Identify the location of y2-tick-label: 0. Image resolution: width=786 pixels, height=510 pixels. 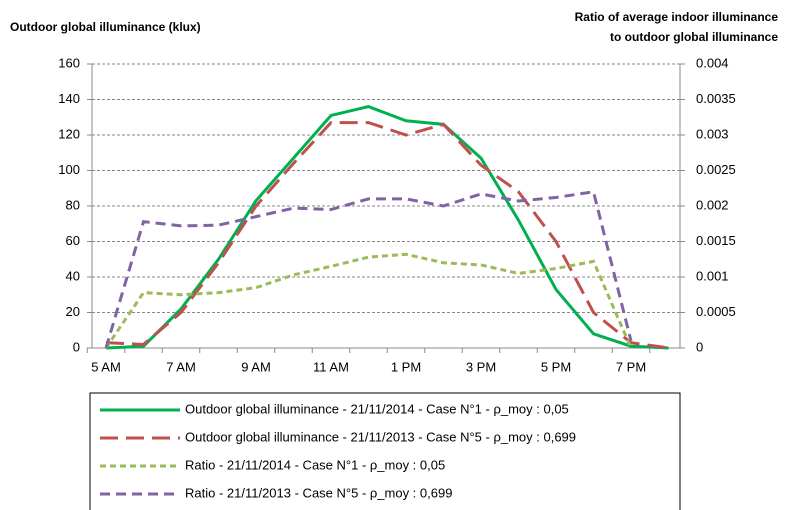
(699, 346).